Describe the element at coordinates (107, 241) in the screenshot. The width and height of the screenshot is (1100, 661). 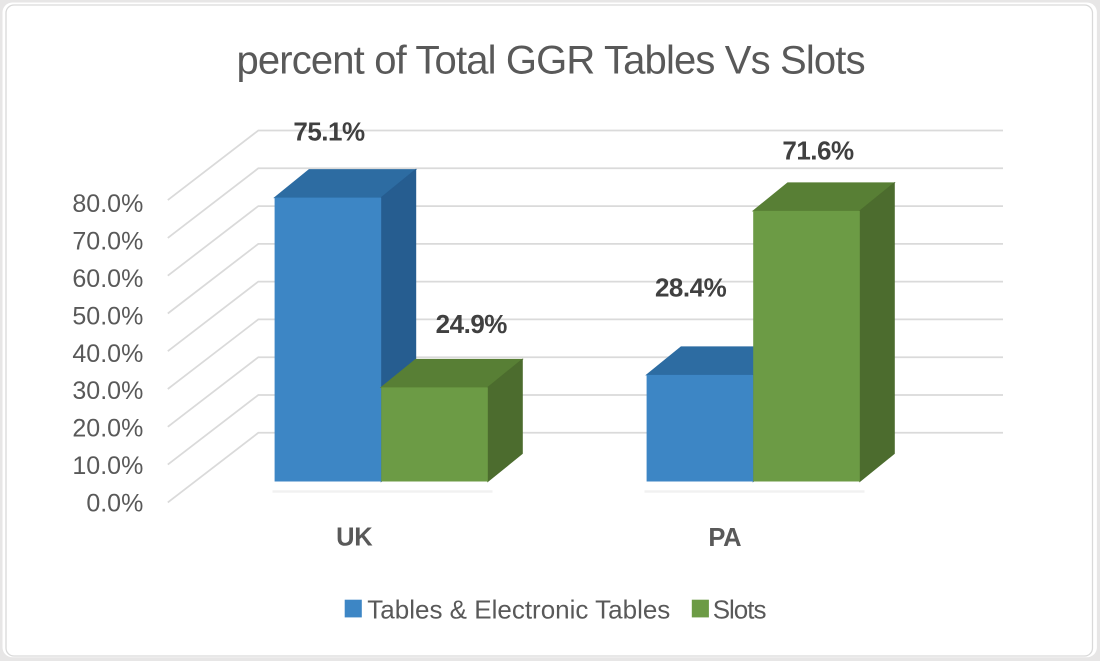
I see `svg-text: 70.0%` at that location.